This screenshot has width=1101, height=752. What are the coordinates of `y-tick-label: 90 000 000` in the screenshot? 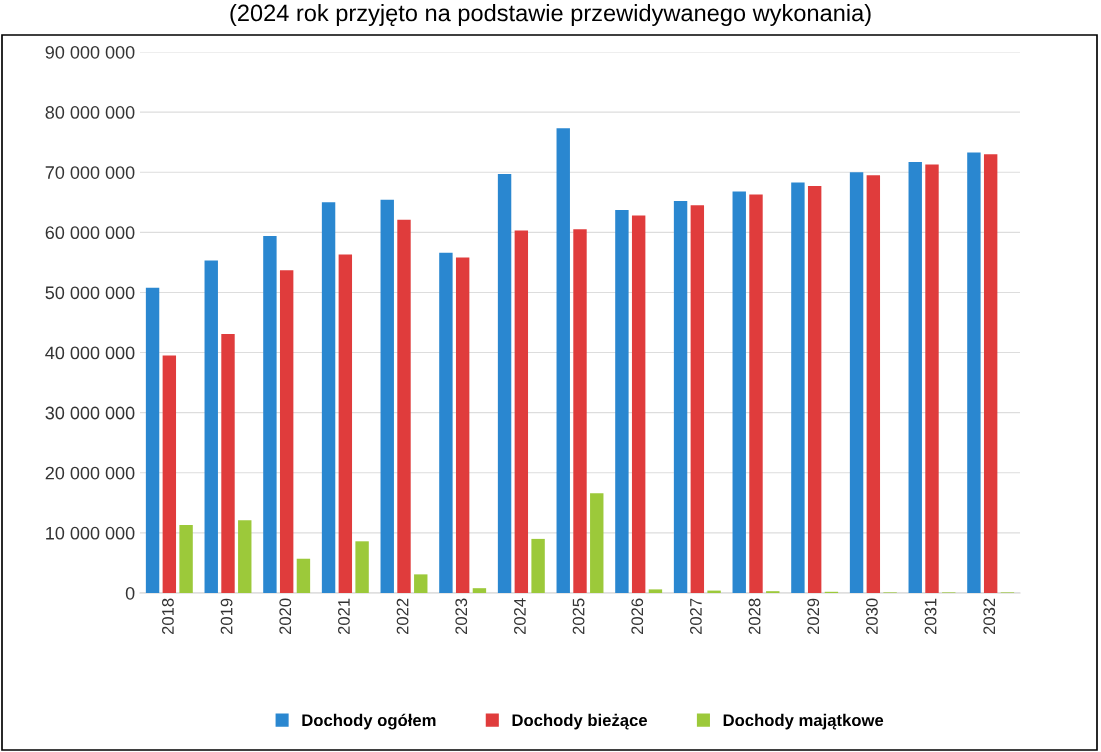 It's located at (90, 52).